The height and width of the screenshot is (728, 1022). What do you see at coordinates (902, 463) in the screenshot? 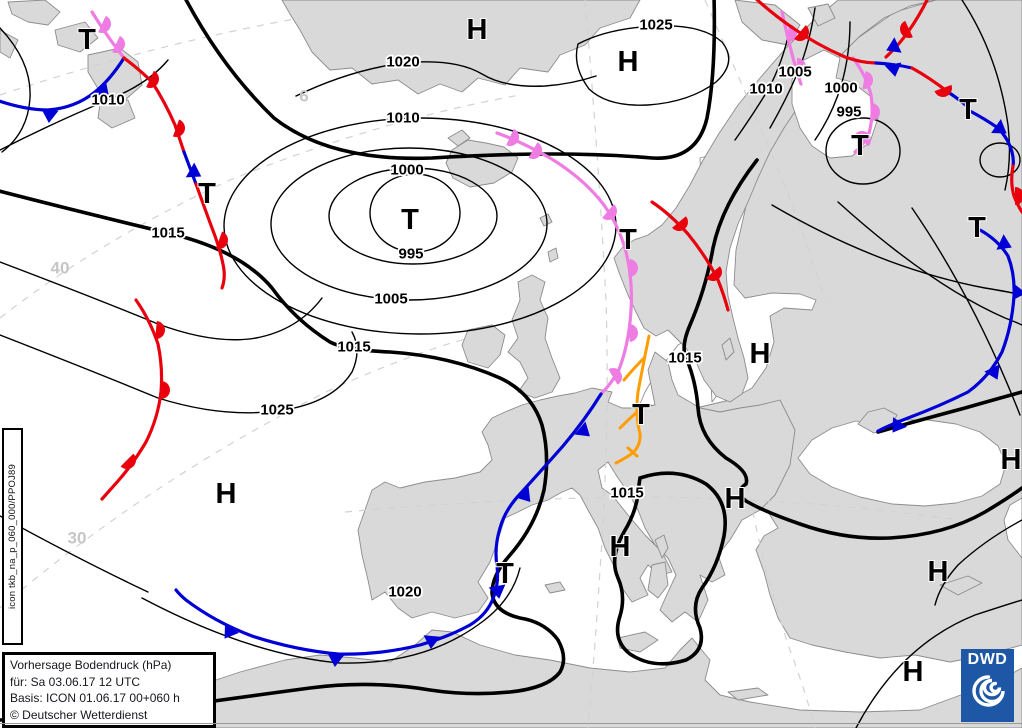
I see `sea-black-sea` at bounding box center [902, 463].